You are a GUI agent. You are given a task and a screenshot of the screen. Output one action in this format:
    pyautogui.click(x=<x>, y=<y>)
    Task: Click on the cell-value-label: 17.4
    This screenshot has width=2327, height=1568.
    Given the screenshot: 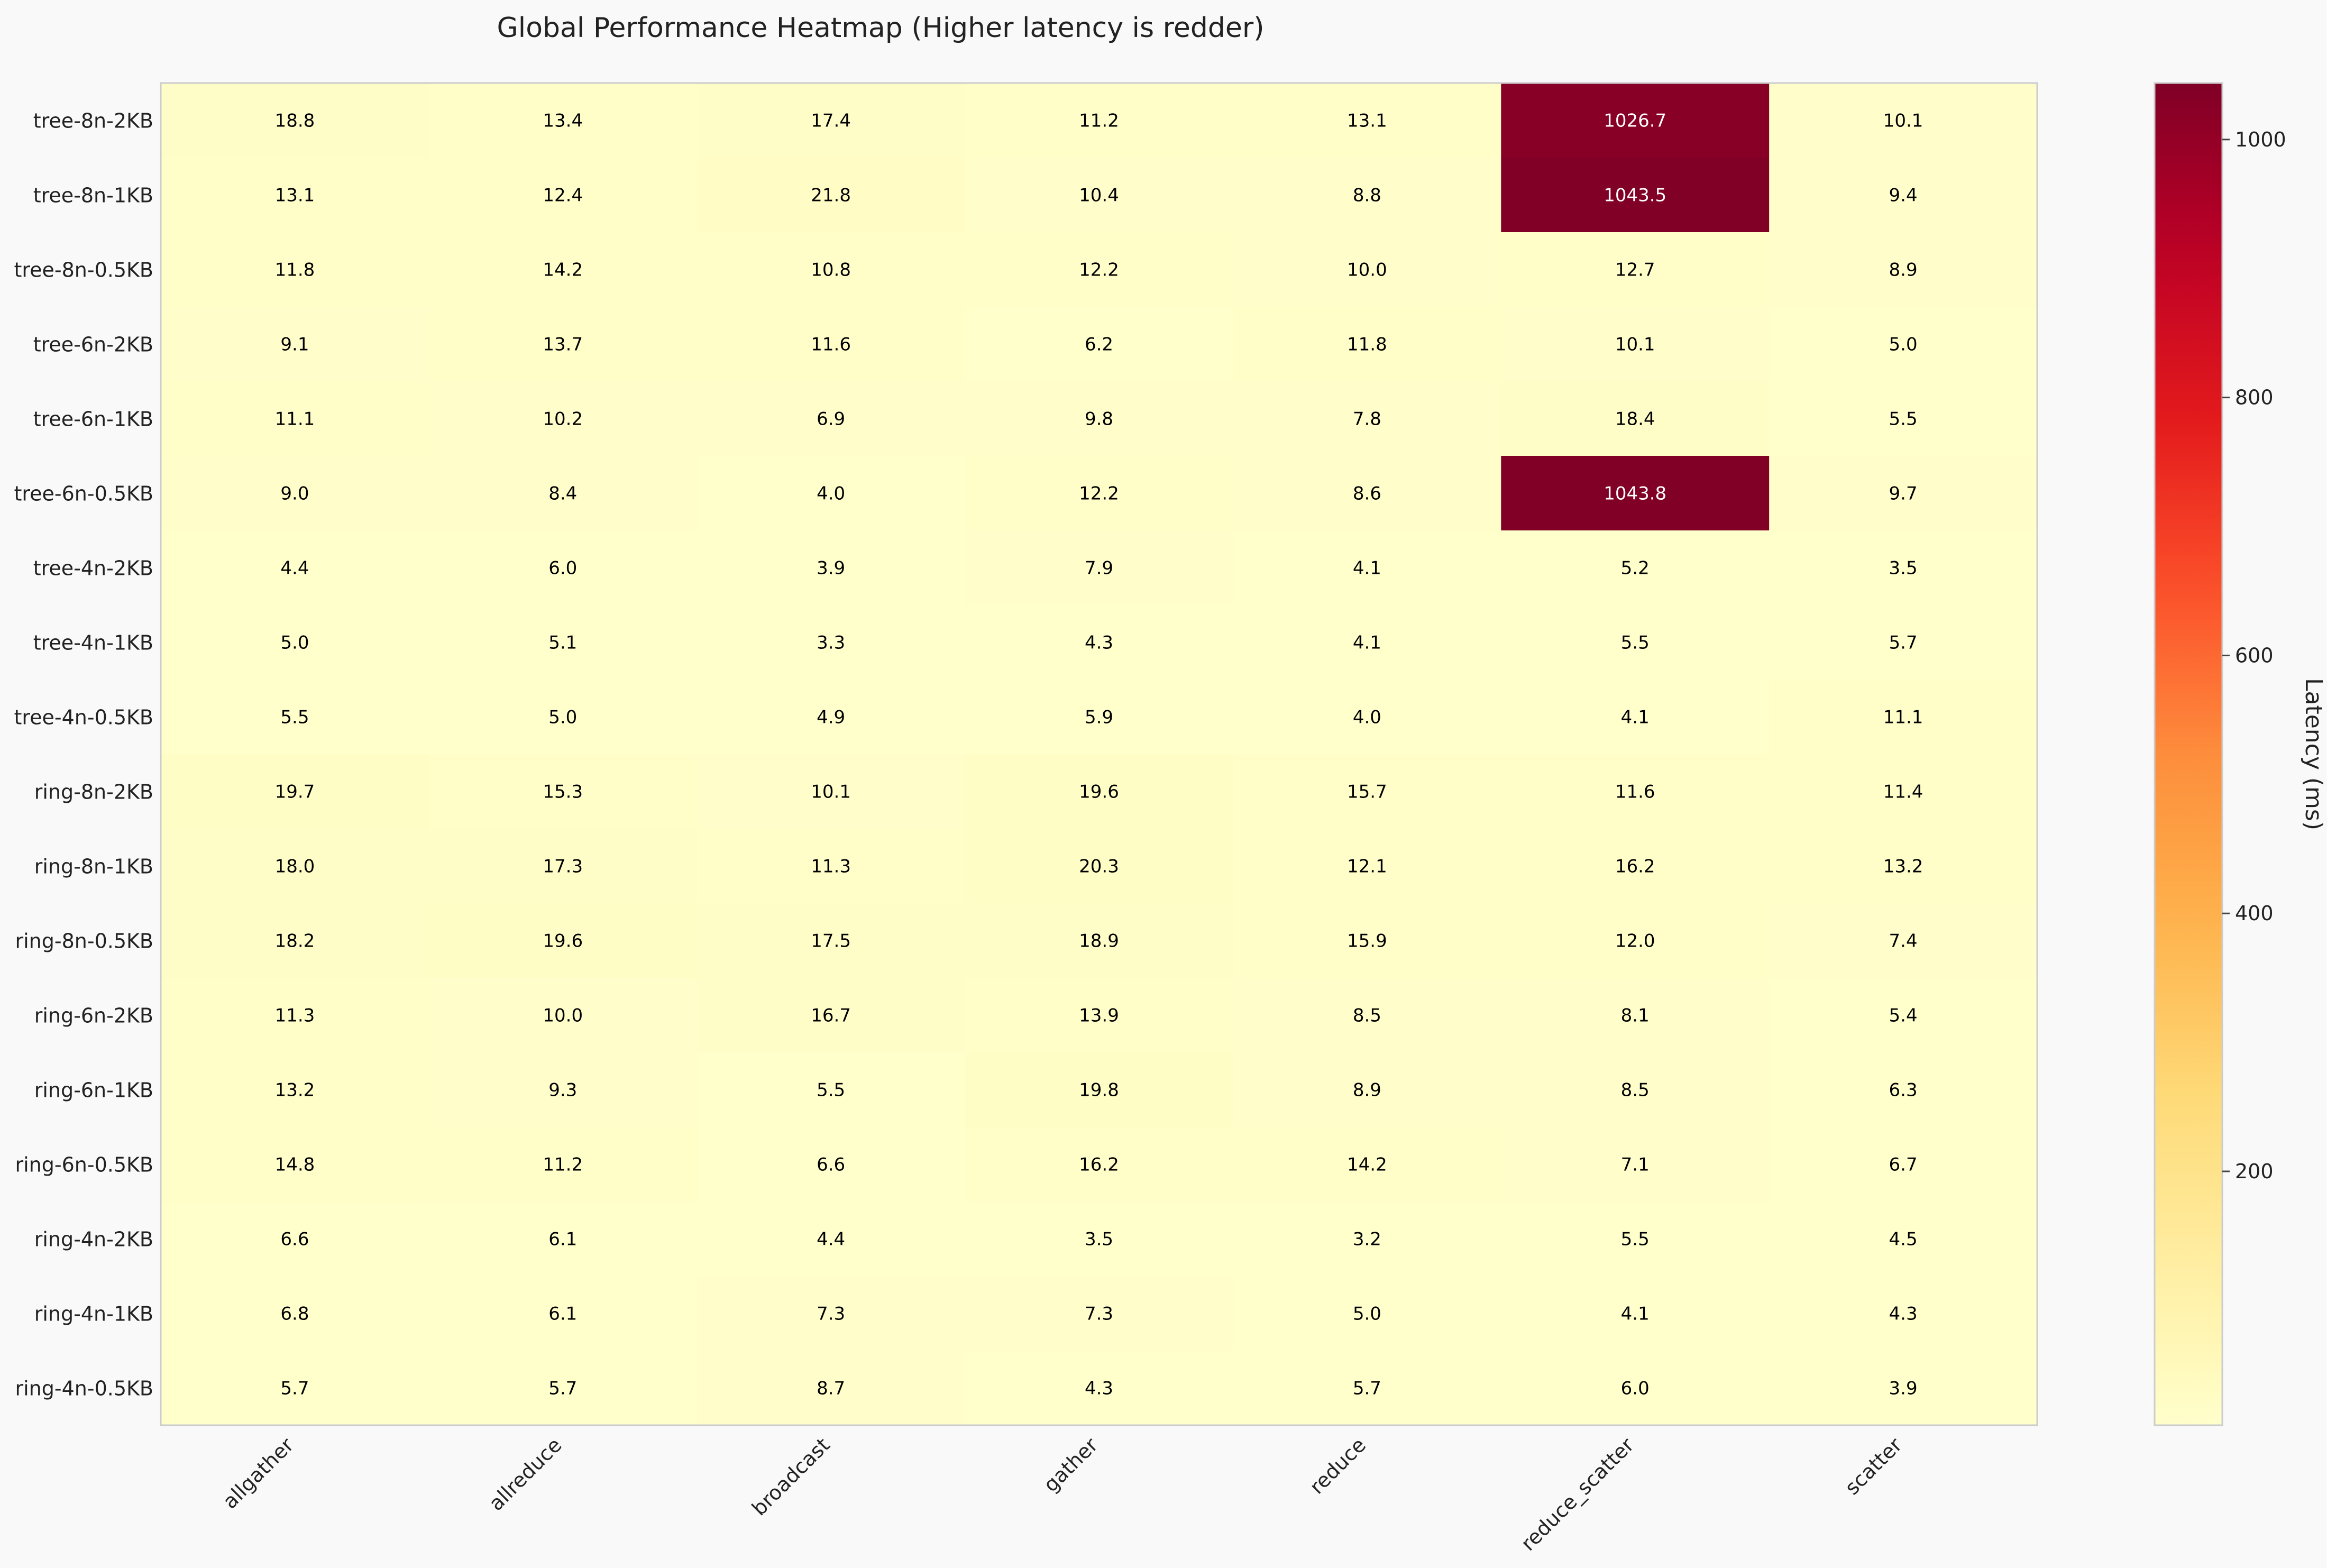 What is the action you would take?
    pyautogui.click(x=831, y=121)
    